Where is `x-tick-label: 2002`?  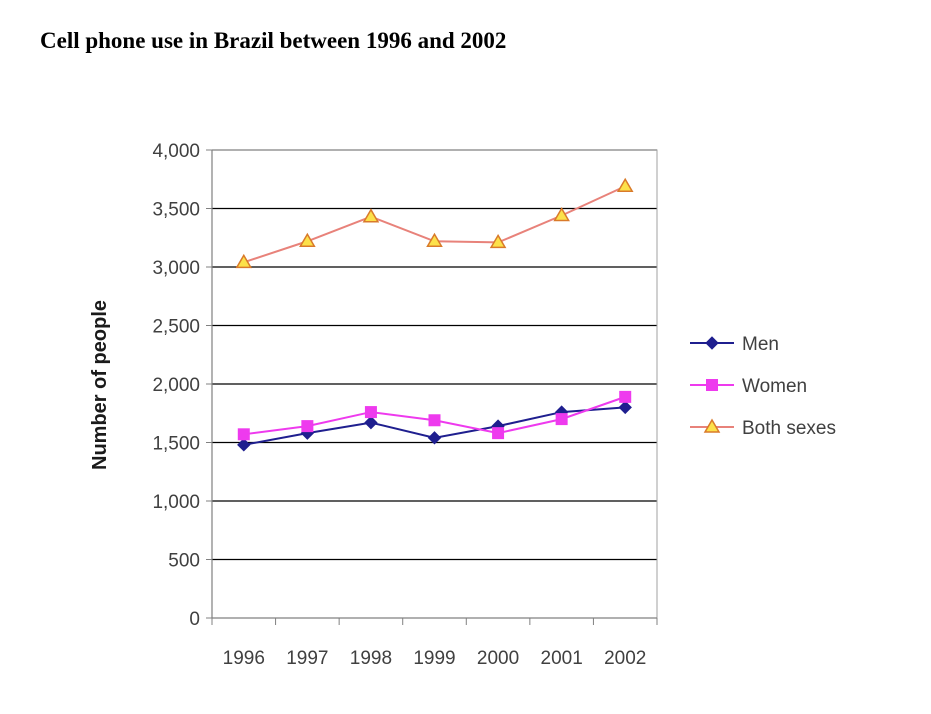 x-tick-label: 2002 is located at coordinates (625, 658).